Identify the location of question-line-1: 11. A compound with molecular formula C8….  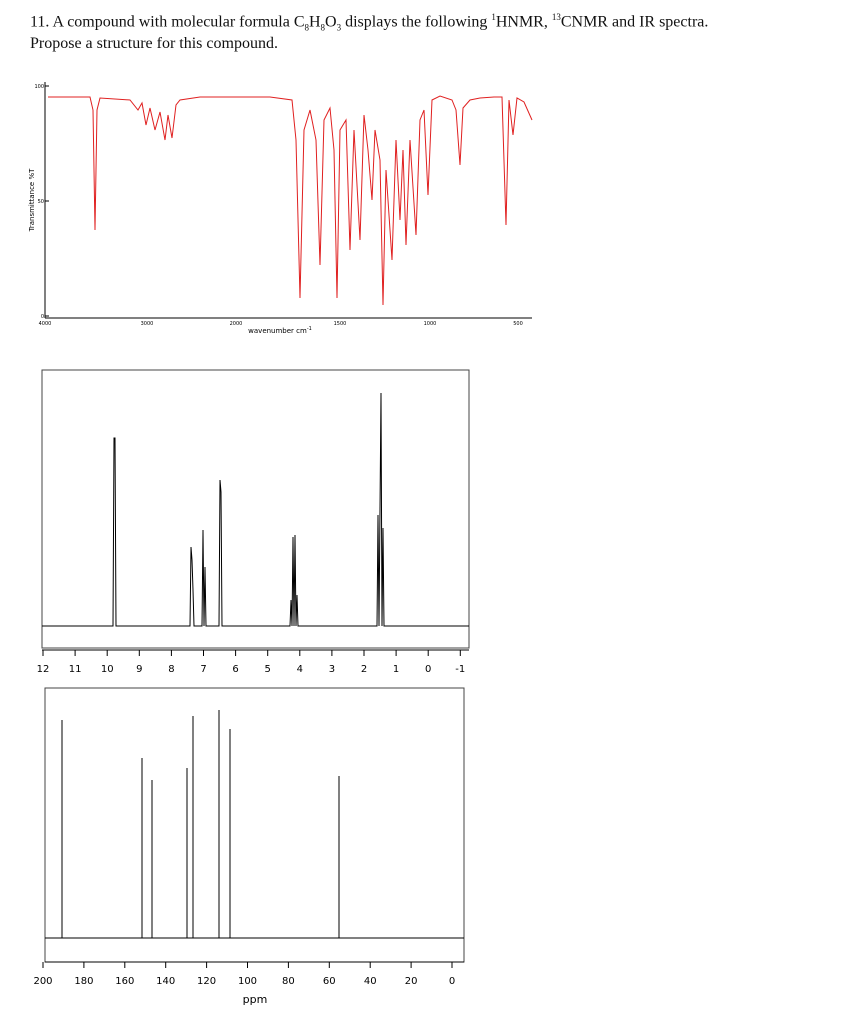
(369, 22).